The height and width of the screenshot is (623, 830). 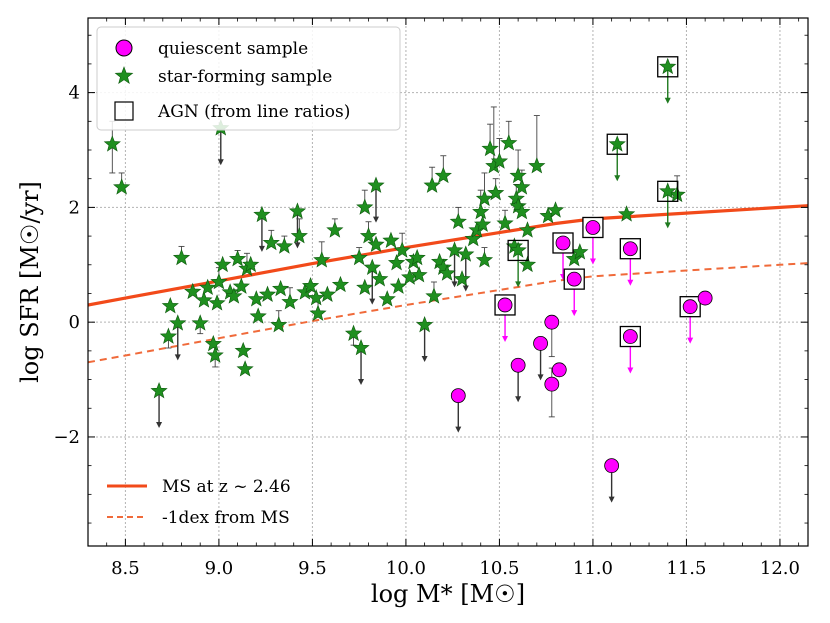 What do you see at coordinates (499, 568) in the screenshot?
I see `x-tick-label: 10.5` at bounding box center [499, 568].